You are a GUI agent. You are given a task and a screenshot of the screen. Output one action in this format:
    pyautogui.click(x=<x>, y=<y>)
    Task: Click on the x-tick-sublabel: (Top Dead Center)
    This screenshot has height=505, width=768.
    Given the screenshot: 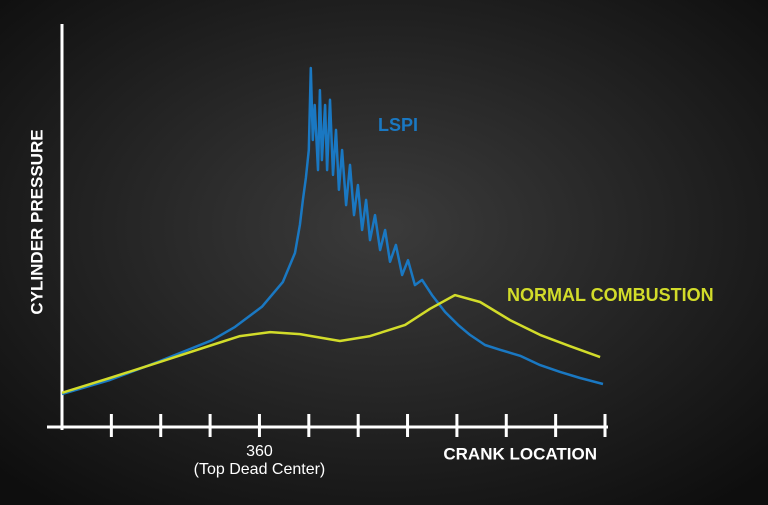 What is the action you would take?
    pyautogui.click(x=260, y=469)
    